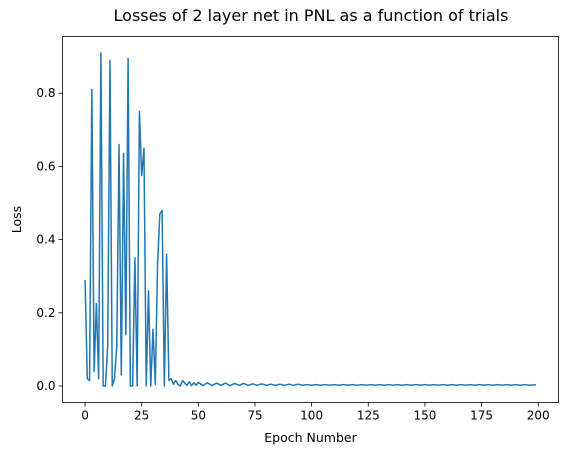 The height and width of the screenshot is (455, 567). Describe the element at coordinates (310, 437) in the screenshot. I see `x-axis-label: Epoch Number` at that location.